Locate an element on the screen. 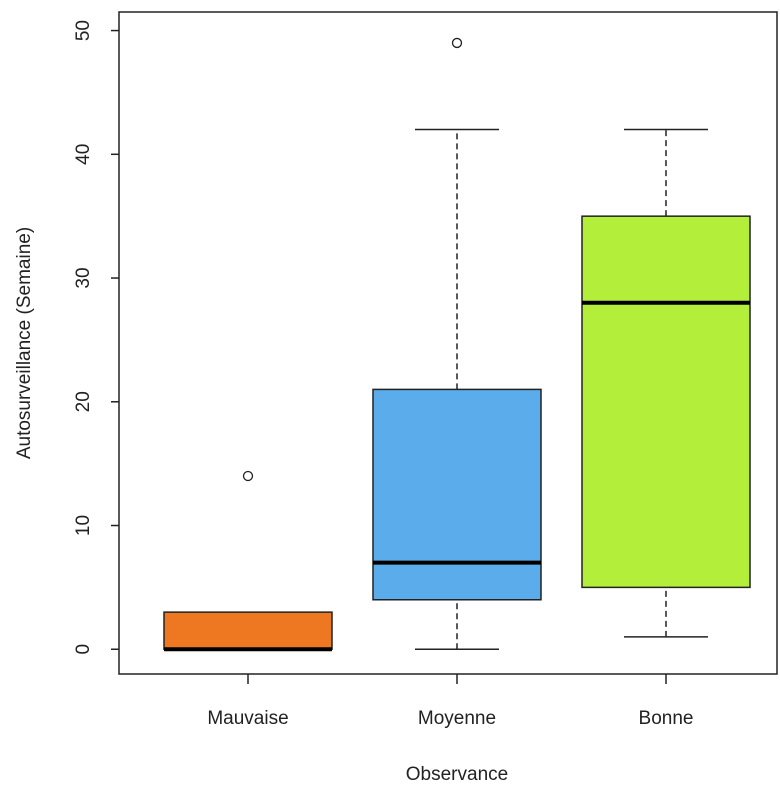 Image resolution: width=780 pixels, height=789 pixels. x-tick-label: Moyenne is located at coordinates (457, 718).